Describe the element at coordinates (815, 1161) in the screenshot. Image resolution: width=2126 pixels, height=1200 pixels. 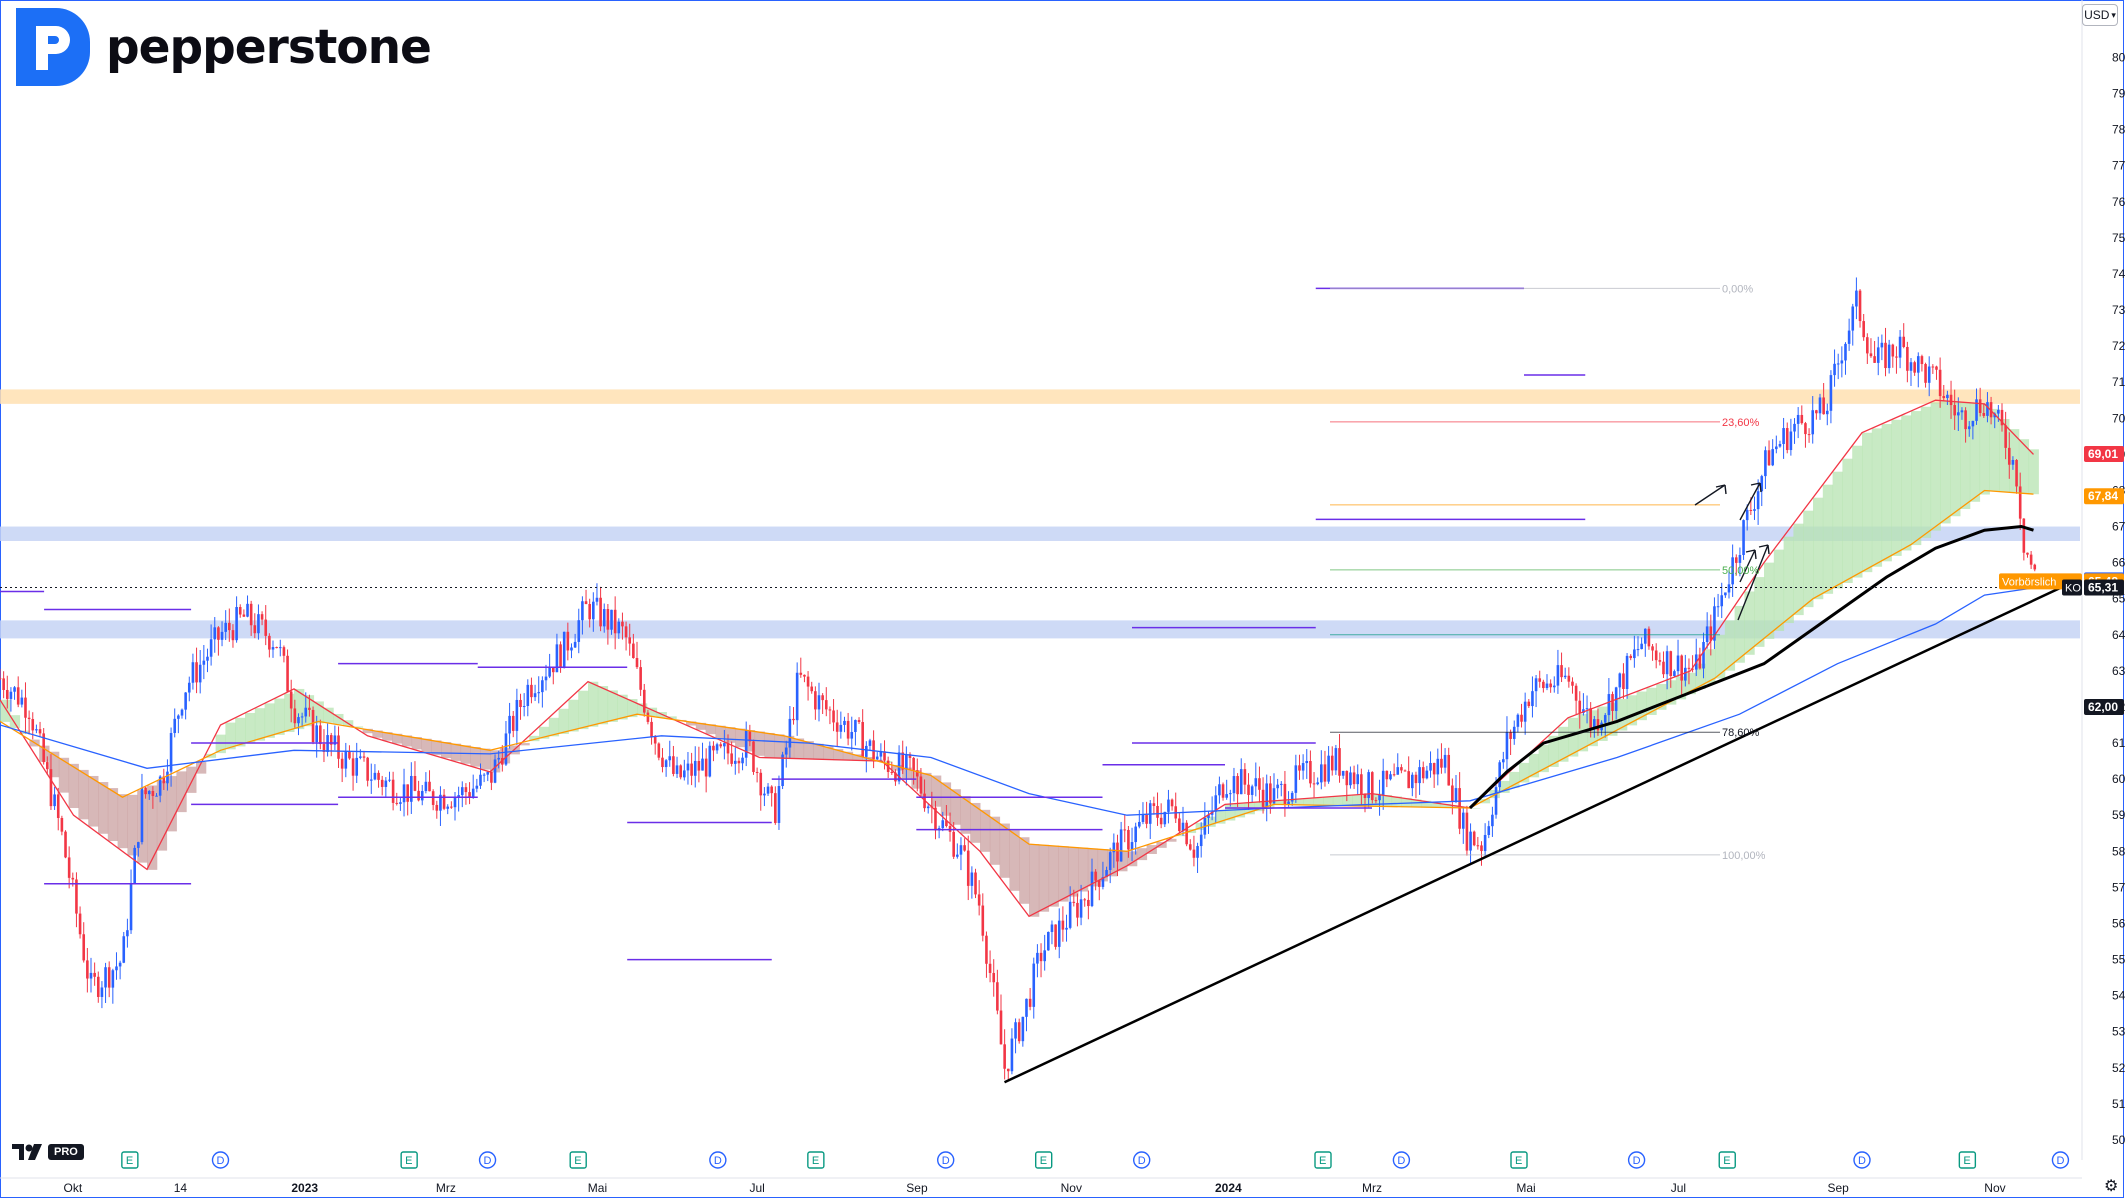
I see `earnings-marker-label: E` at that location.